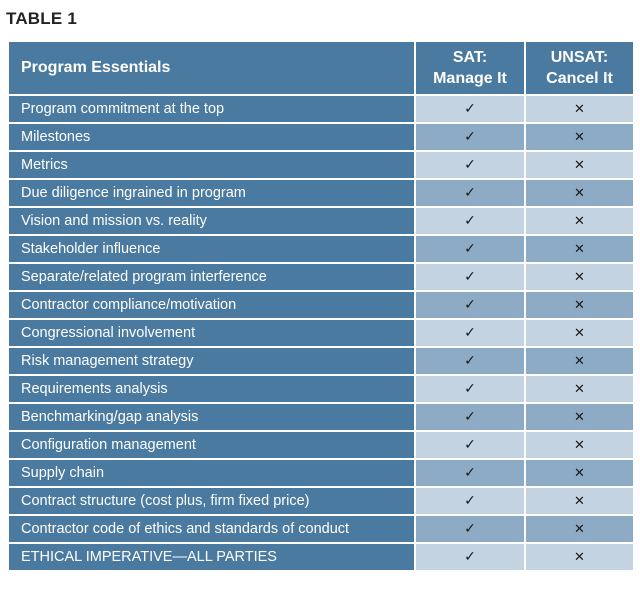  Describe the element at coordinates (211, 305) in the screenshot. I see `row-label: Contractor compliance/motivation` at that location.